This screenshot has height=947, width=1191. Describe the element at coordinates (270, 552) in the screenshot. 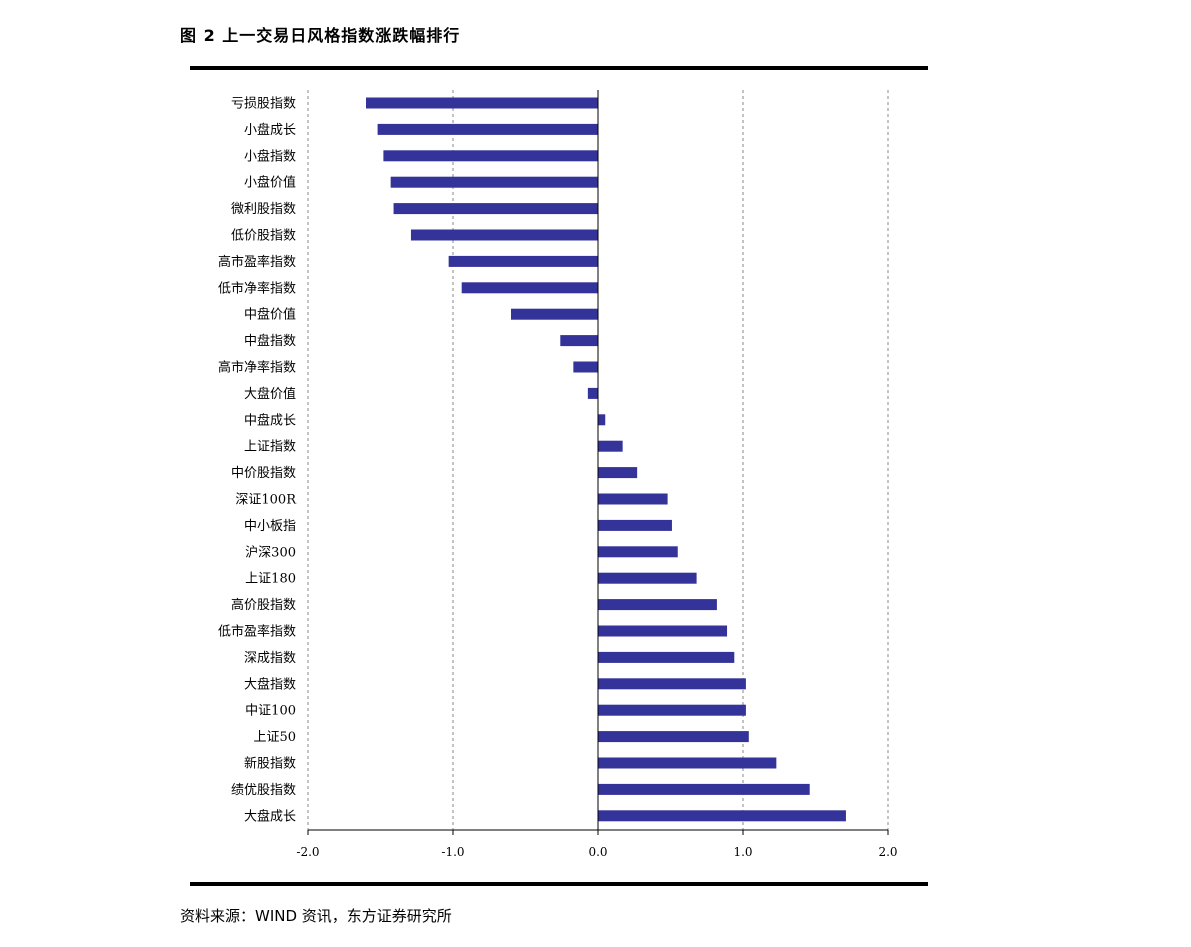

I see `category-label: 沪深300` at that location.